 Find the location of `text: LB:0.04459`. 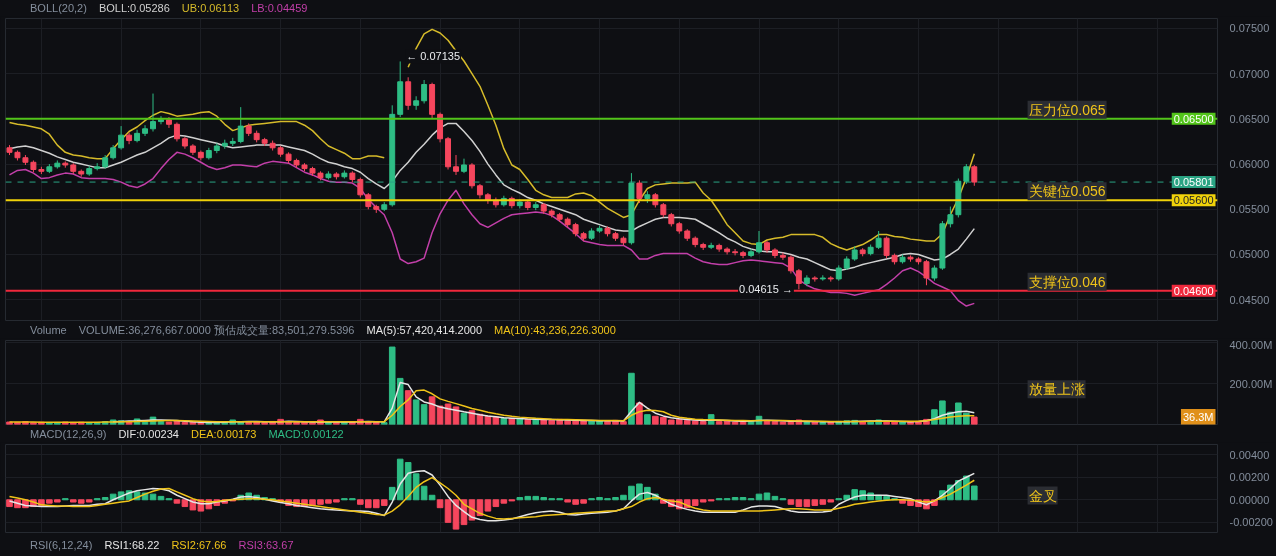

text: LB:0.04459 is located at coordinates (279, 8).